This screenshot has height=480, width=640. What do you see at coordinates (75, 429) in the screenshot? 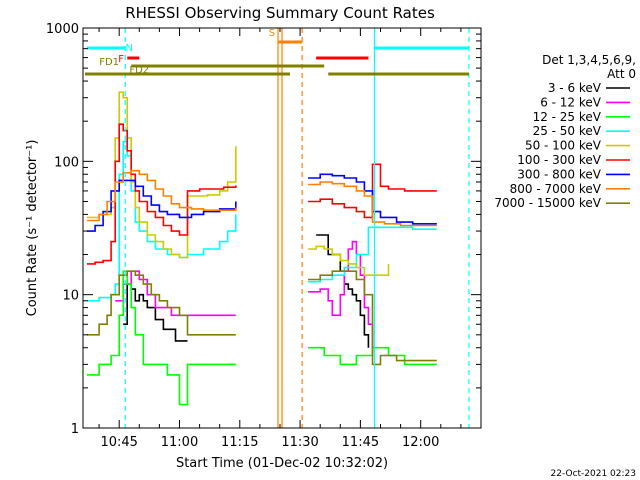
I see `y-tick-label: 1` at bounding box center [75, 429].